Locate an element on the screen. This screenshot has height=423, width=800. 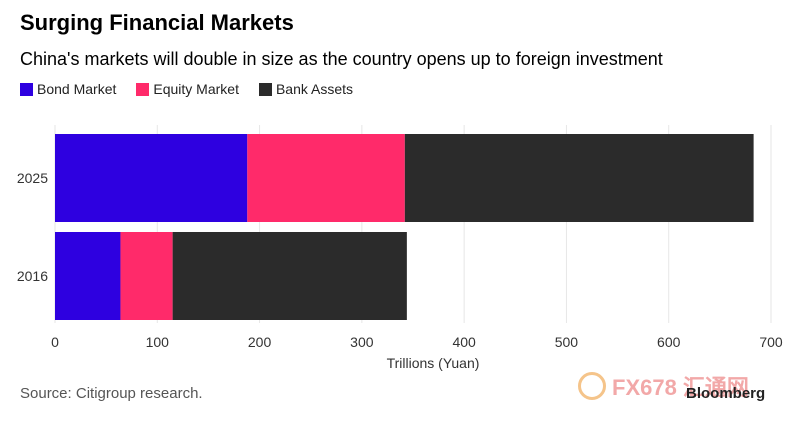
chart-title: Surging Financial Markets is located at coordinates (157, 22).